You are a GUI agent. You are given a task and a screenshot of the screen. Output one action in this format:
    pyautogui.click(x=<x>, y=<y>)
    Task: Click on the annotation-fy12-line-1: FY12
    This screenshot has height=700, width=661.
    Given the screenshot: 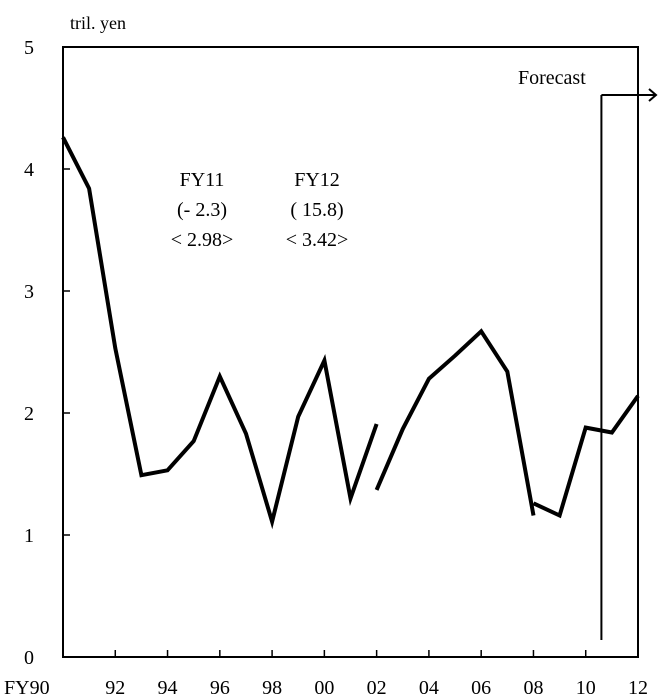 What is the action you would take?
    pyautogui.click(x=317, y=180)
    